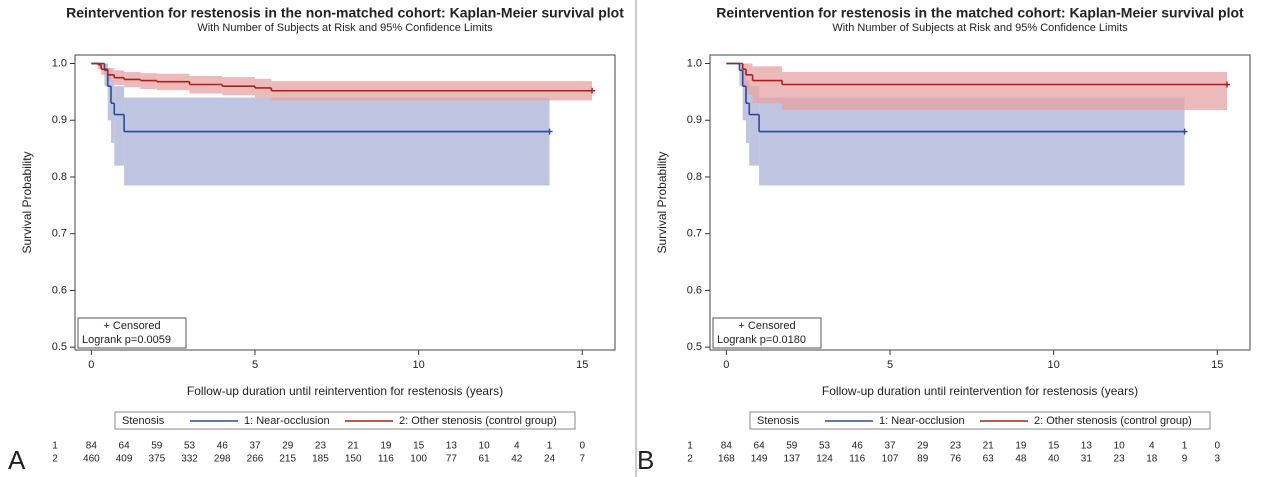  What do you see at coordinates (517, 459) in the screenshot?
I see `at-risk-count: 42` at bounding box center [517, 459].